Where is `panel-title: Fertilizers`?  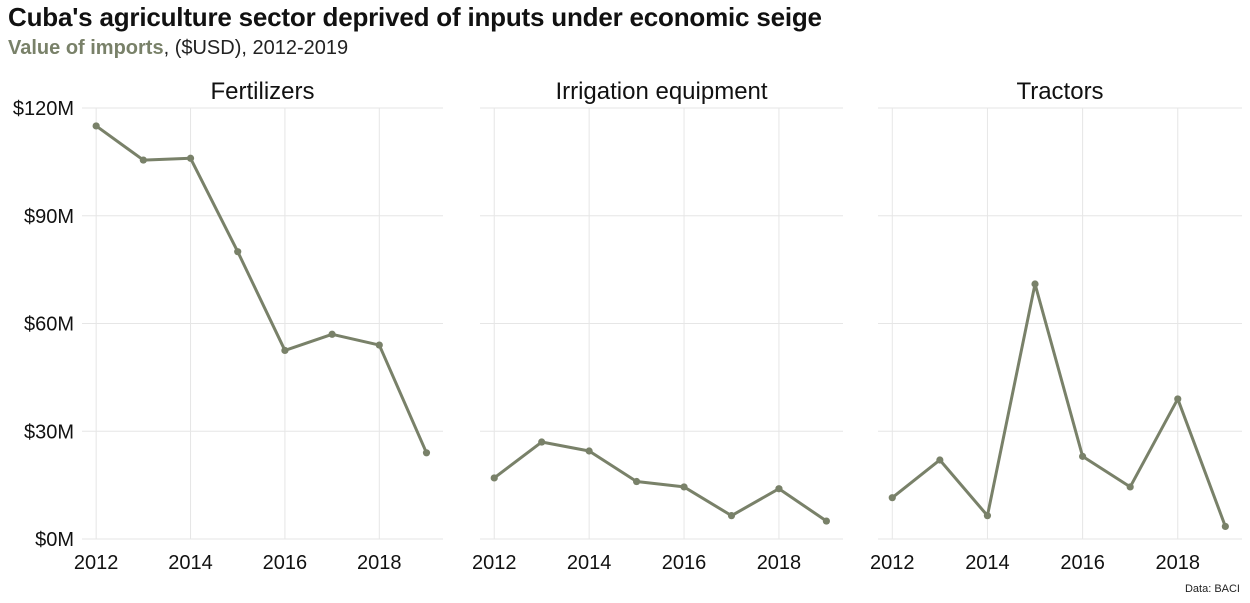
panel-title: Fertilizers is located at coordinates (262, 91).